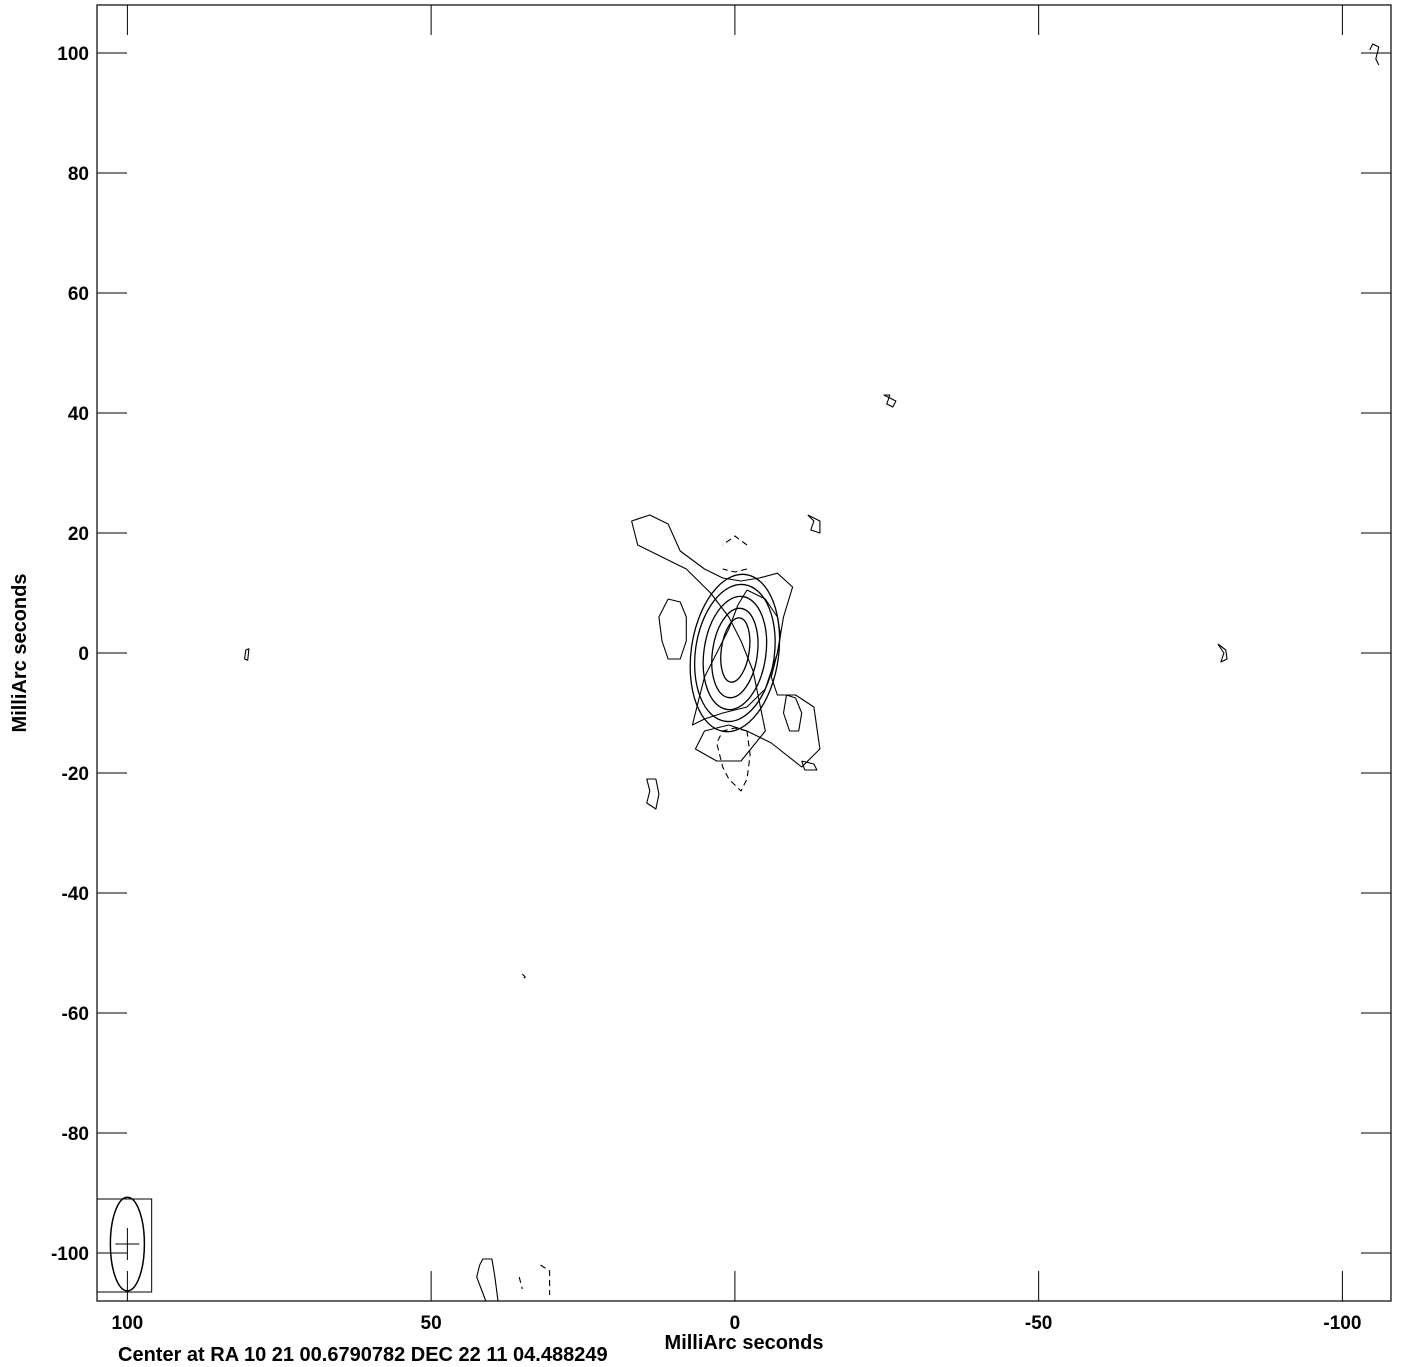  I want to click on beam-ellipse, so click(127, 1244).